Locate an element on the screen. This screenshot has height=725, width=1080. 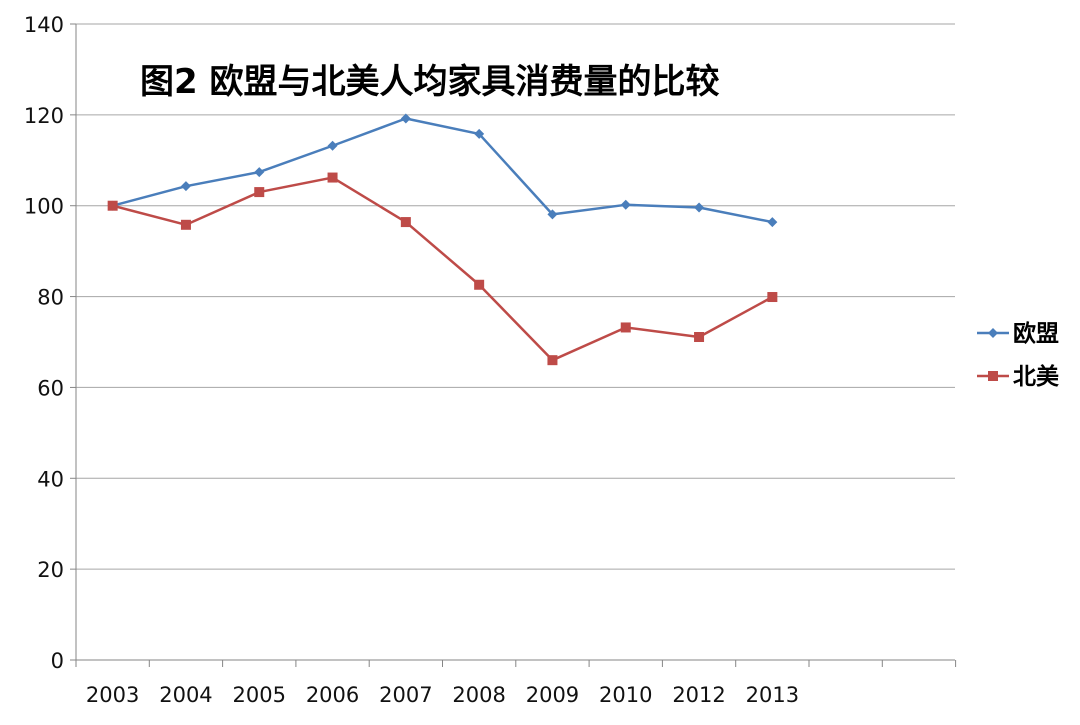
y-tick-label: 100 is located at coordinates (44, 207).